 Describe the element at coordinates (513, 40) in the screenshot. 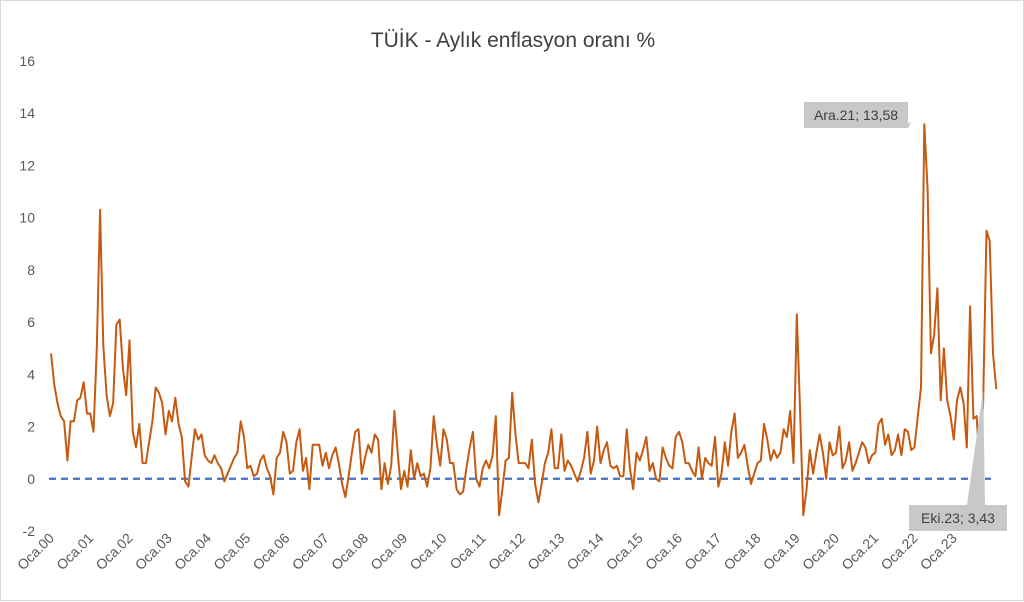

I see `chart-title: TÜİK - Aylık enflasyon oranı %` at that location.